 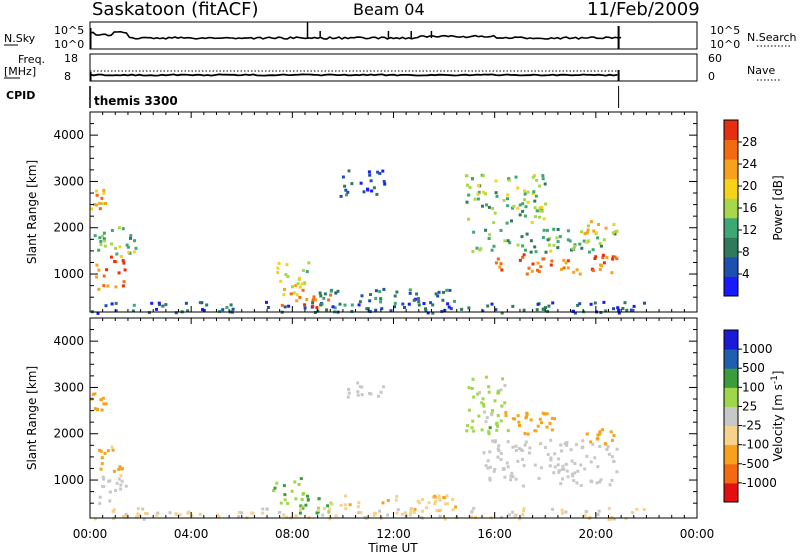 I want to click on power-colorbar-tick-label: 24, so click(x=749, y=164).